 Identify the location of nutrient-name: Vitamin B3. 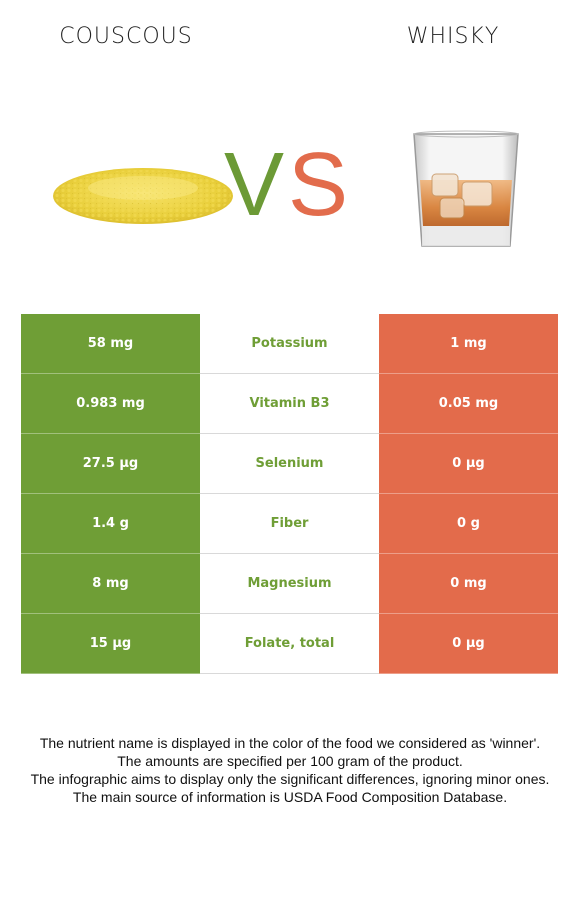
(289, 403).